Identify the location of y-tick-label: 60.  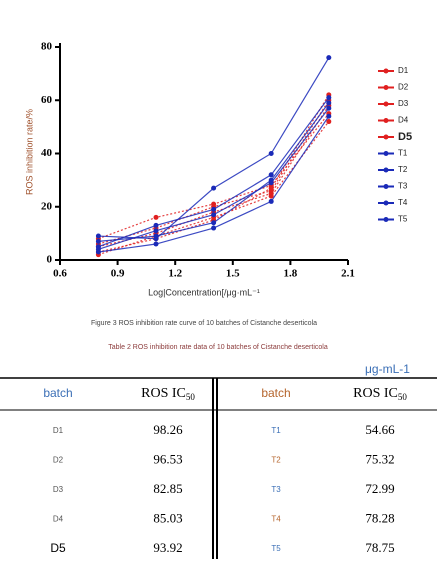
(47, 100).